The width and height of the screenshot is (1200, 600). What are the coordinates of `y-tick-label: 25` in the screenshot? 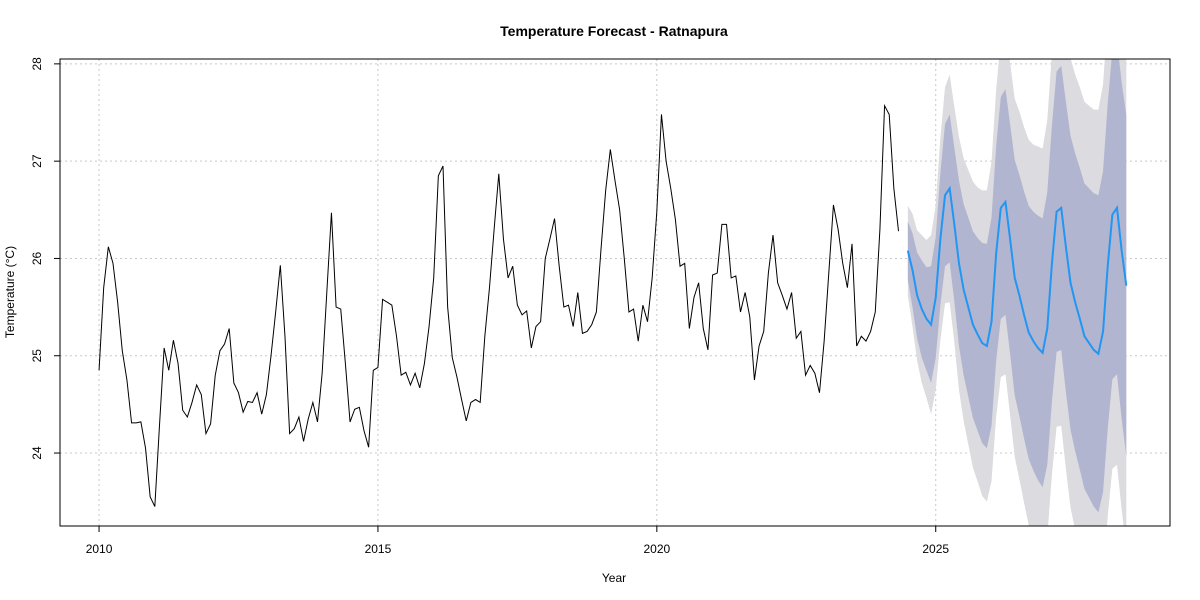 It's located at (37, 356).